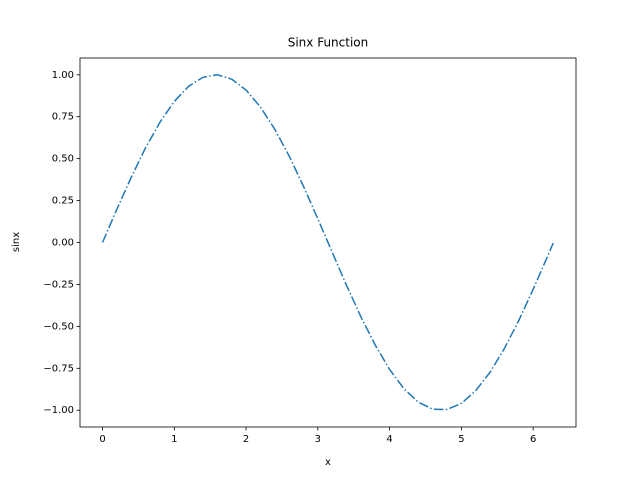  What do you see at coordinates (58, 326) in the screenshot?
I see `y-tick-label: −0.50` at bounding box center [58, 326].